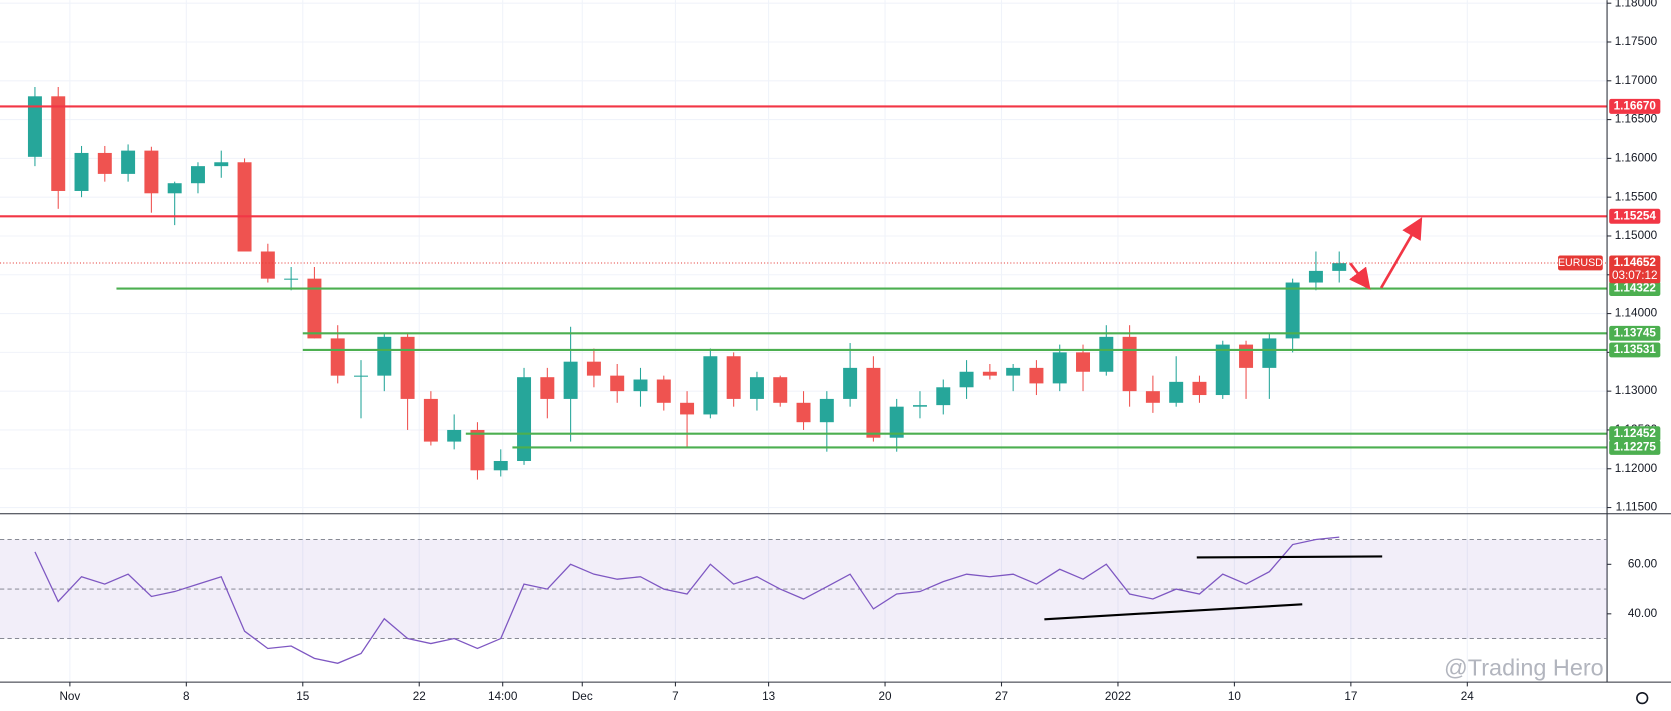 The image size is (1671, 711). What do you see at coordinates (503, 696) in the screenshot?
I see `x-tick-label: 14:00` at bounding box center [503, 696].